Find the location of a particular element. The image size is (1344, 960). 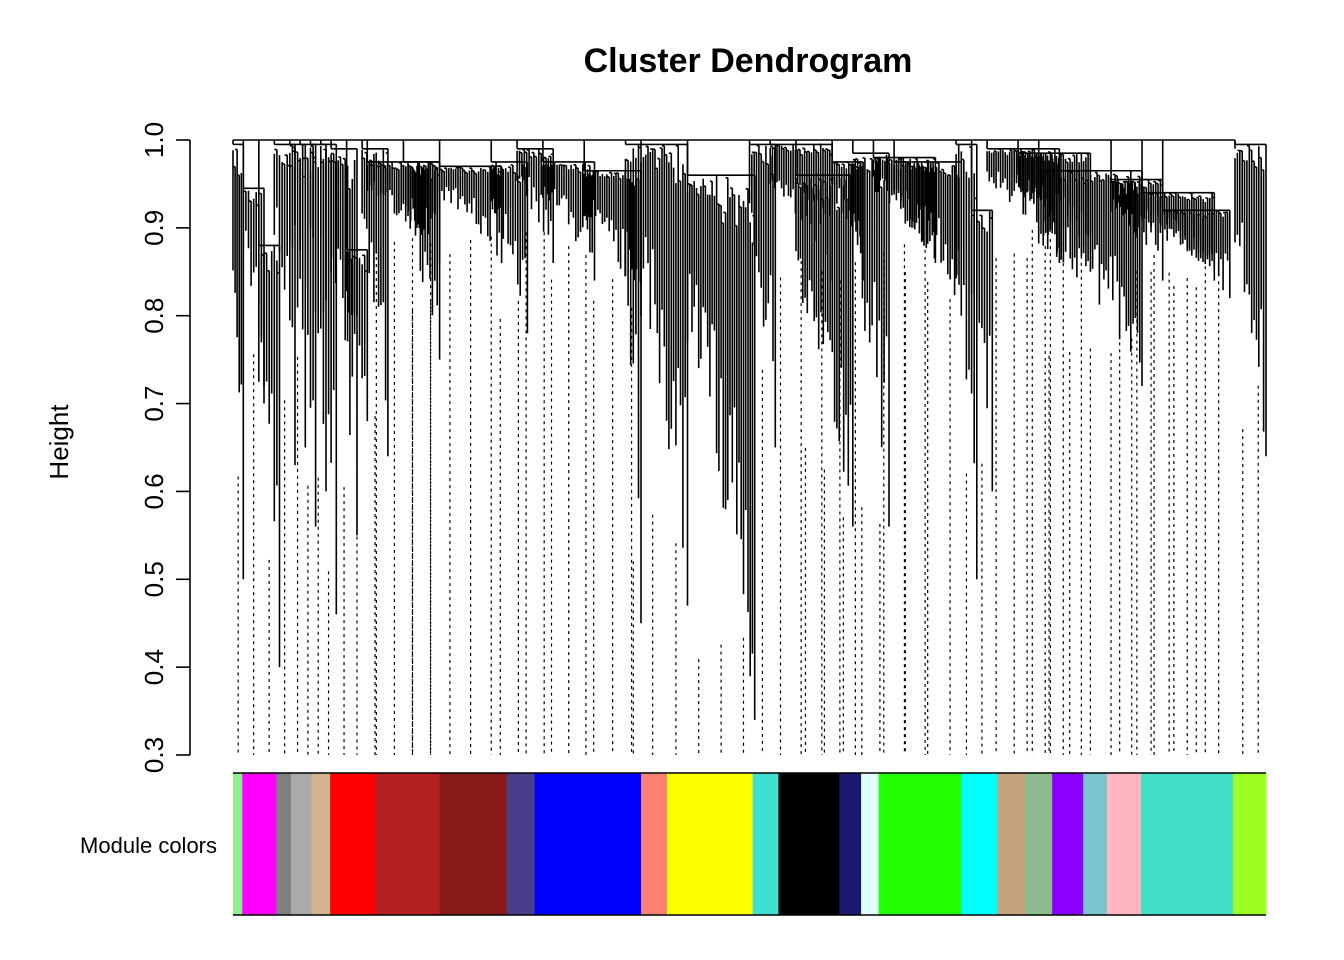

module-colors-label: Module colors is located at coordinates (148, 845).